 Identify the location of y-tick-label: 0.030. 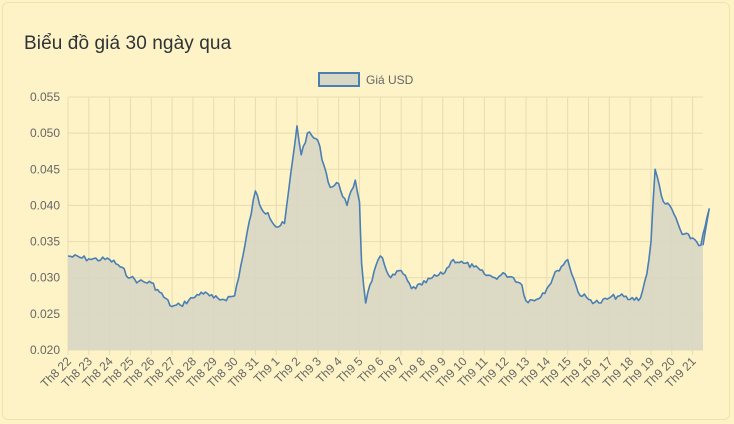
(45, 278).